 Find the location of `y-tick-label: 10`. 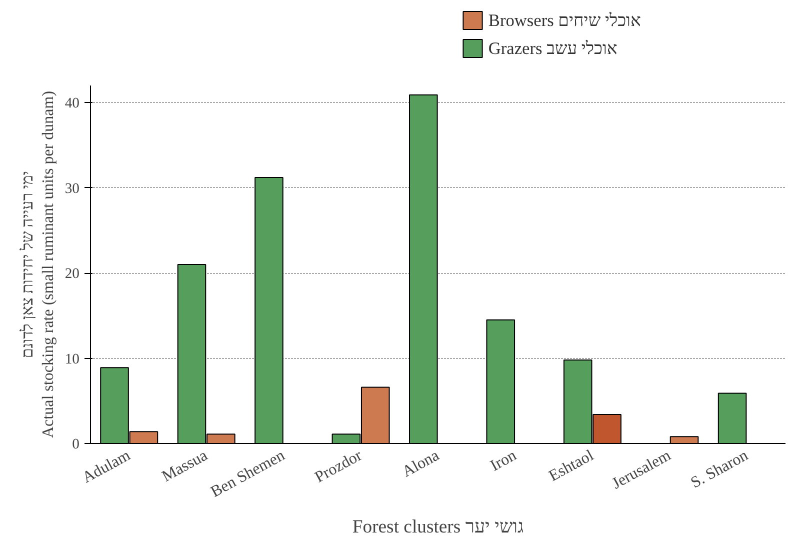

y-tick-label: 10 is located at coordinates (72, 359).